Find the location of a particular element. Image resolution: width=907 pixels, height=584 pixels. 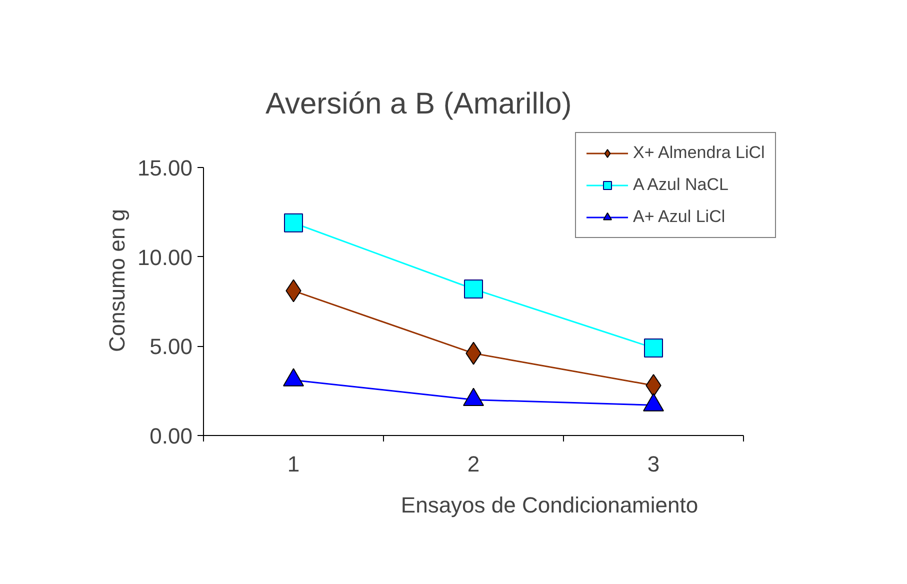

y-axis-title: Consumo en g is located at coordinates (117, 280).